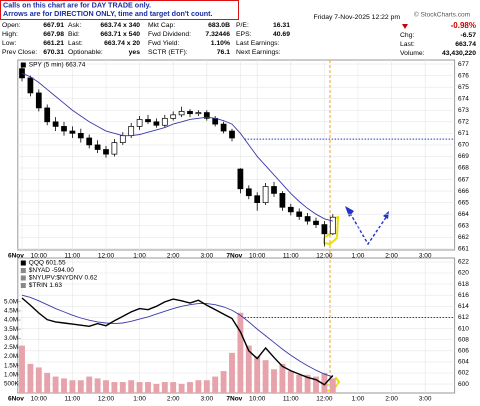  Describe the element at coordinates (463, 328) in the screenshot. I see `y-tick-label: 610` at that location.